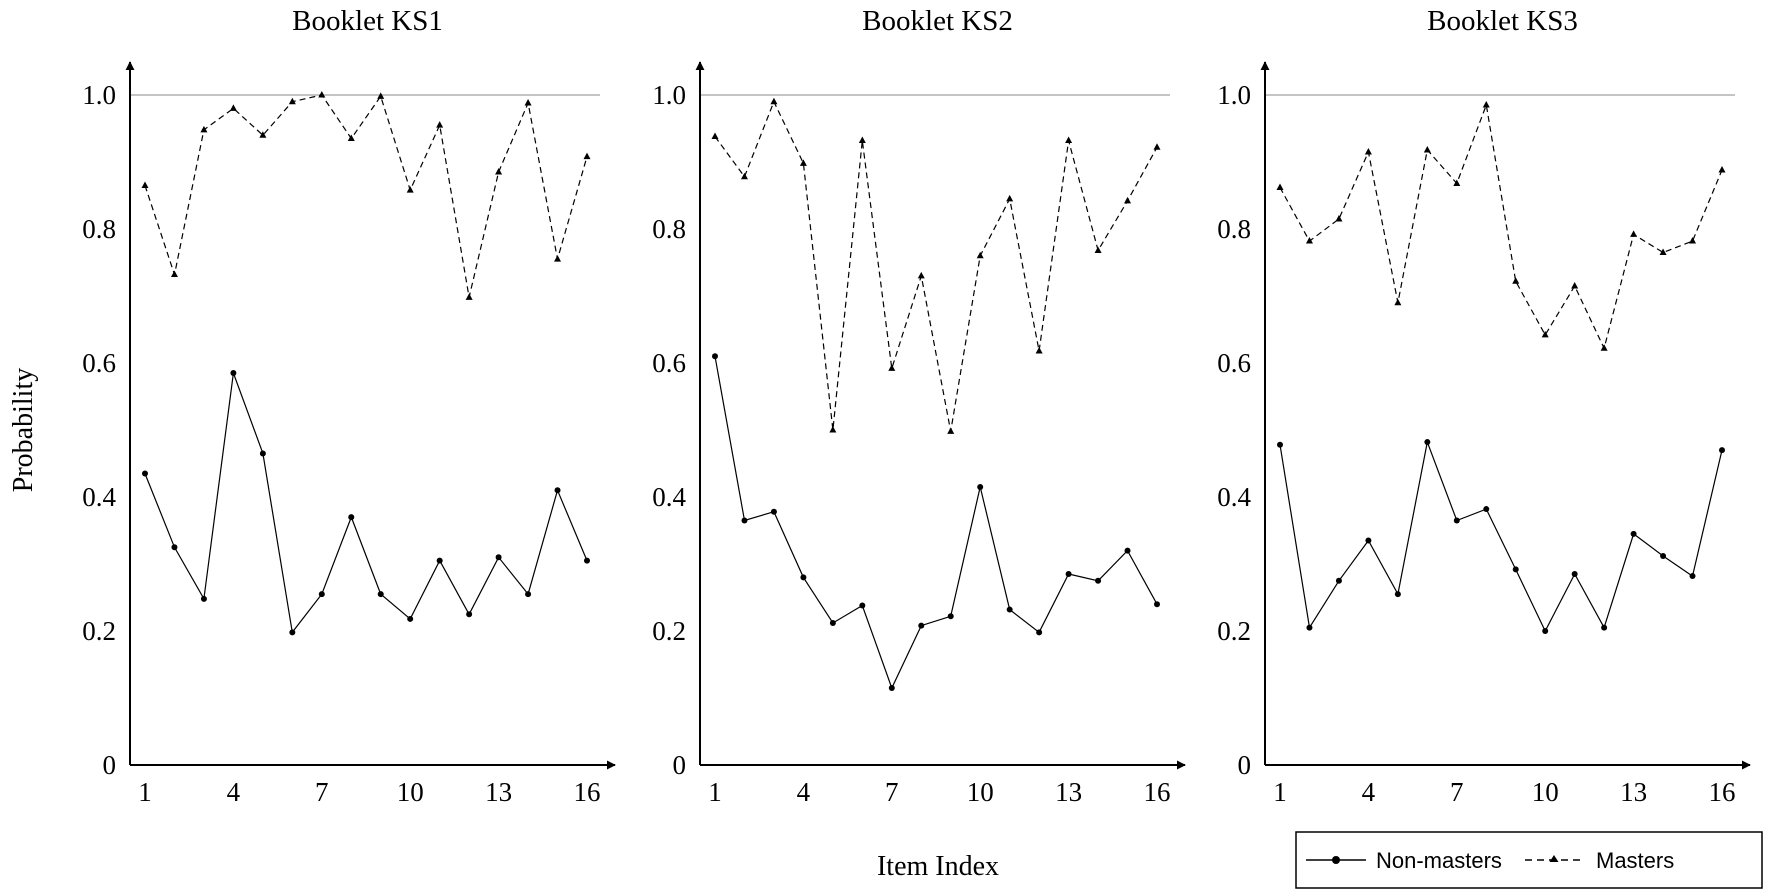 The width and height of the screenshot is (1772, 895). I want to click on legend: Non-masters Masters, so click(1529, 860).